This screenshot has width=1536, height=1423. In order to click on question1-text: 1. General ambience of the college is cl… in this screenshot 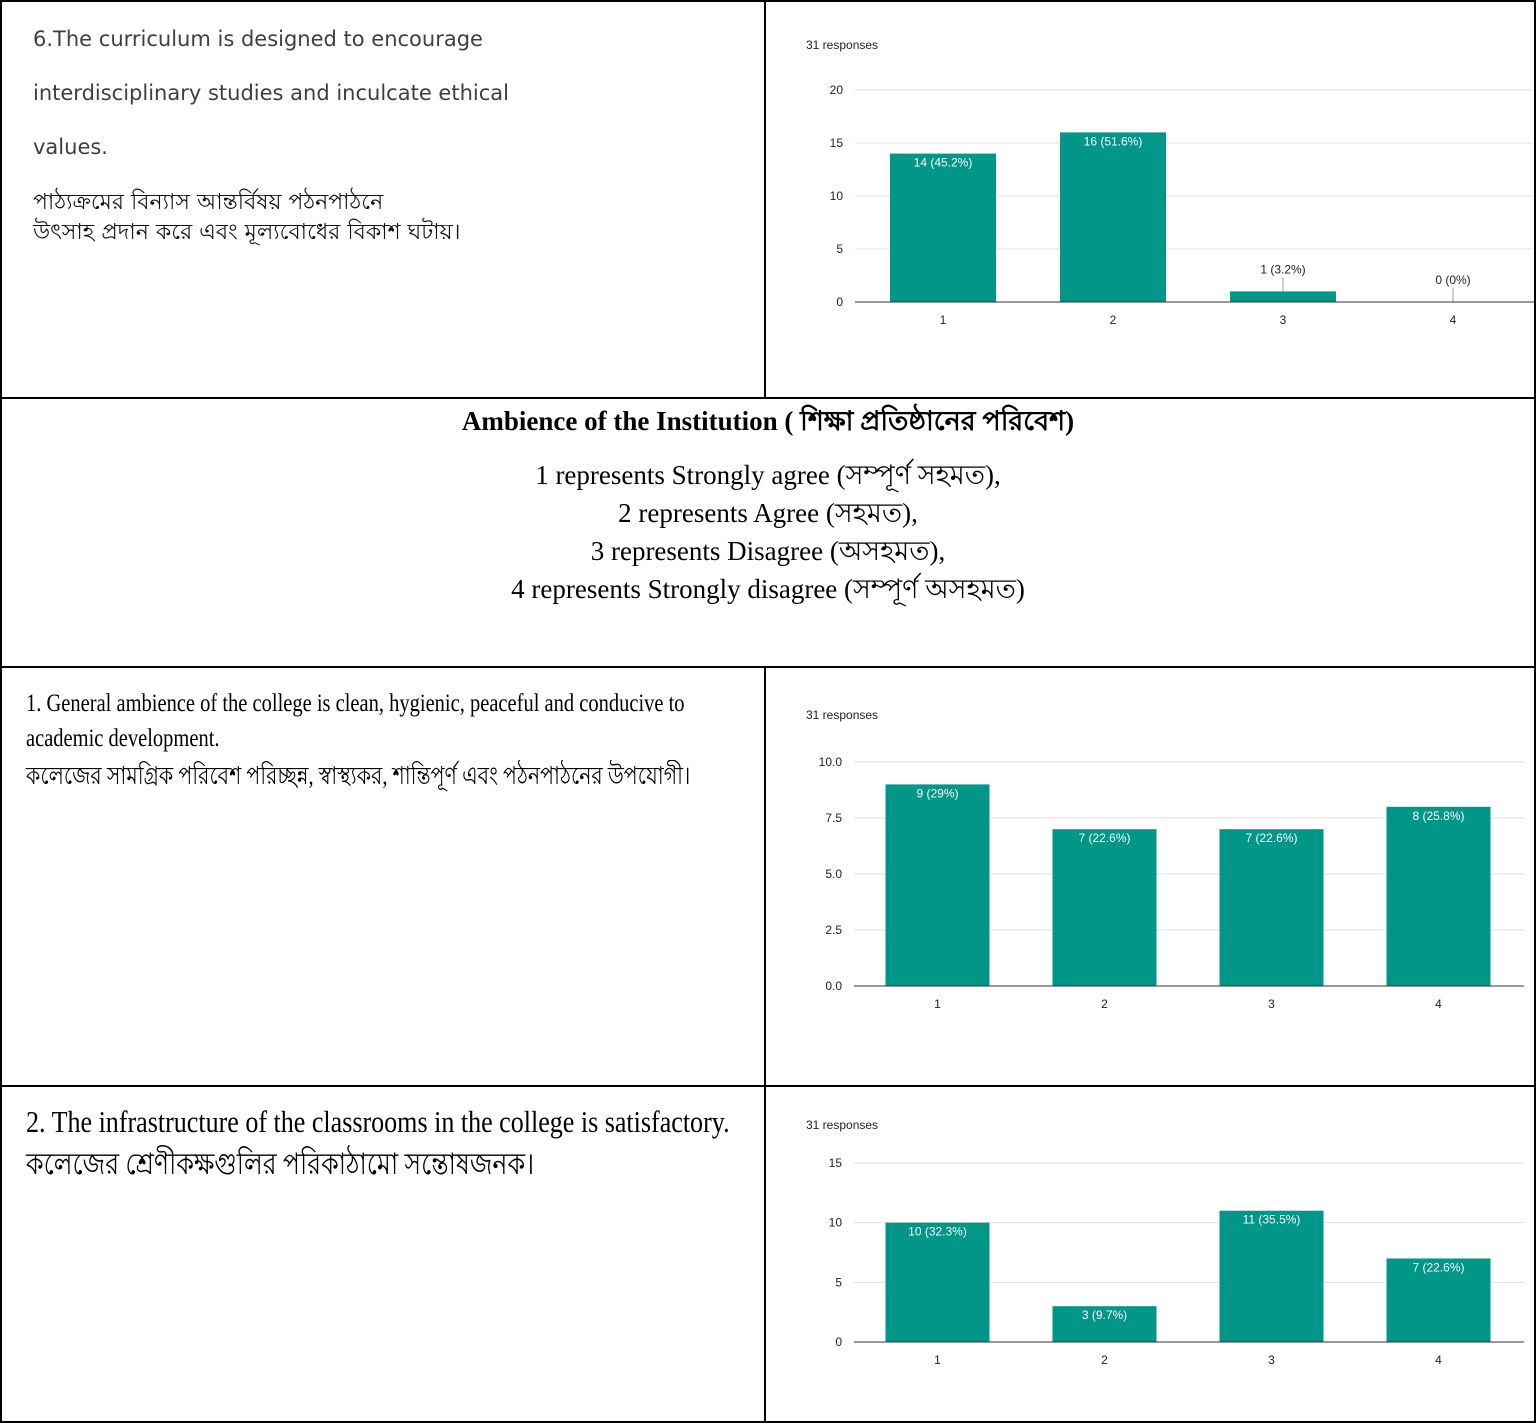, I will do `click(386, 740)`.